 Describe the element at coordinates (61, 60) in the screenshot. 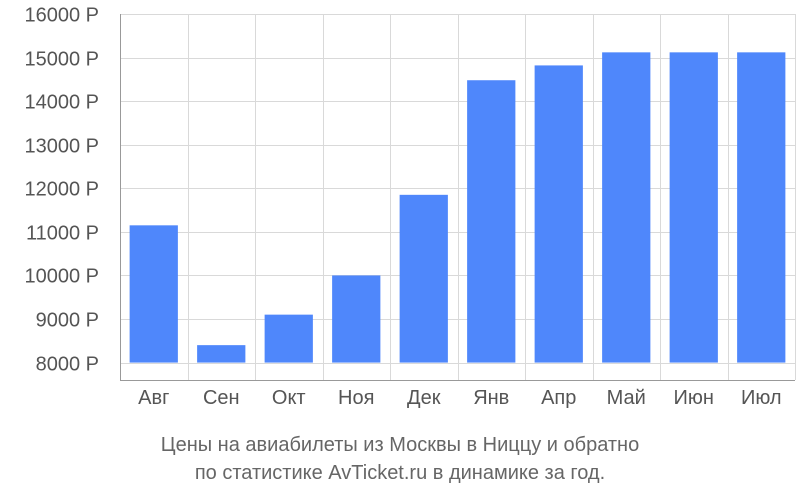

I see `y-tick-label: 15000 Р` at that location.